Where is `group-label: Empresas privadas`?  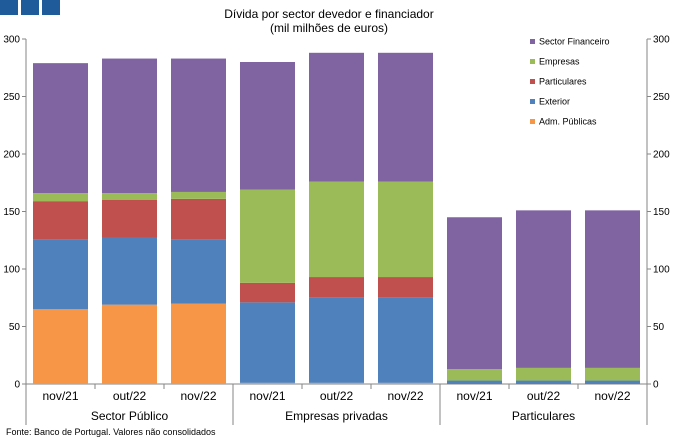
group-label: Empresas privadas is located at coordinates (336, 416).